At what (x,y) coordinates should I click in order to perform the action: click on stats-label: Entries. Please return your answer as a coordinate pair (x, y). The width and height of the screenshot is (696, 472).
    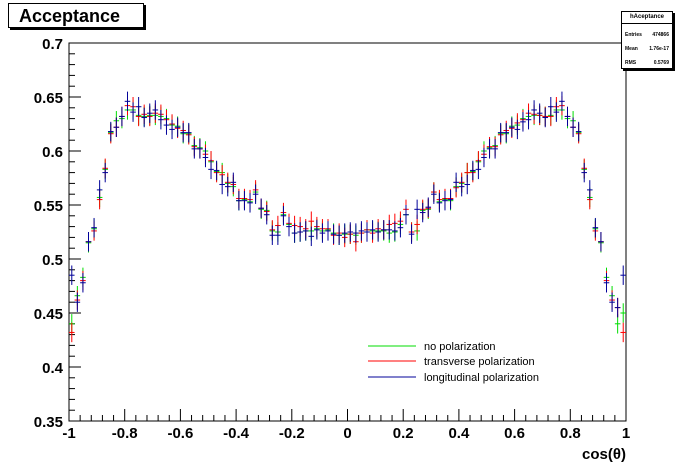
    Looking at the image, I should click on (633, 35).